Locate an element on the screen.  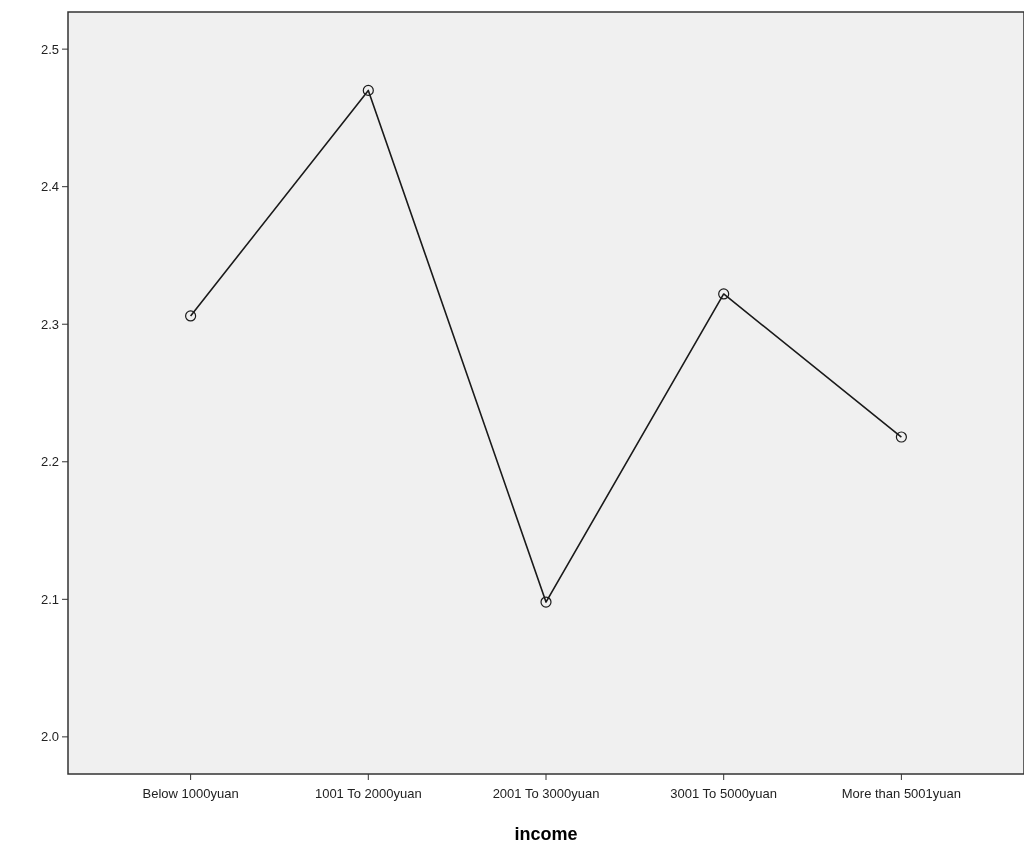
y-tick-label: 2.5 is located at coordinates (49, 49).